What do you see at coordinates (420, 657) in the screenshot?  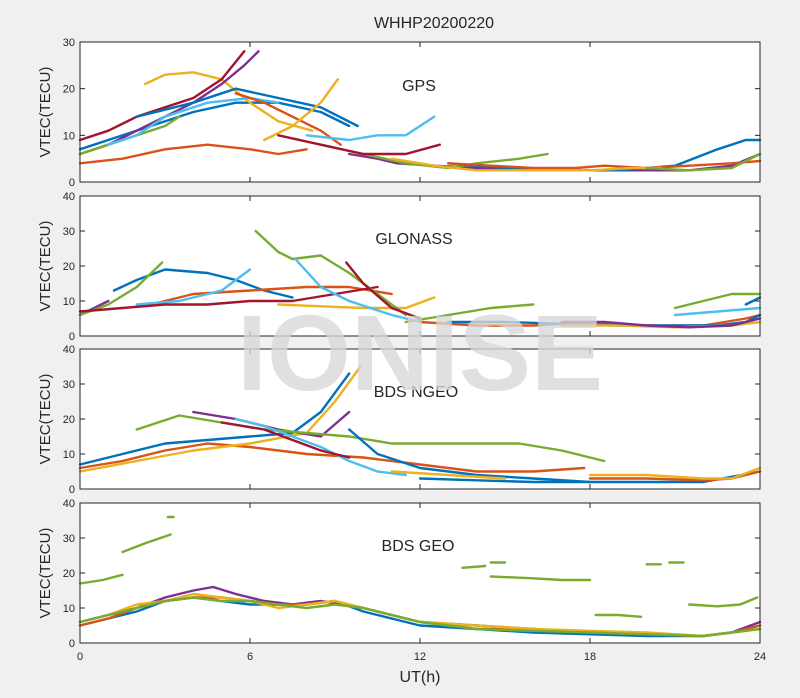 I see `x-tick-label: 12` at bounding box center [420, 657].